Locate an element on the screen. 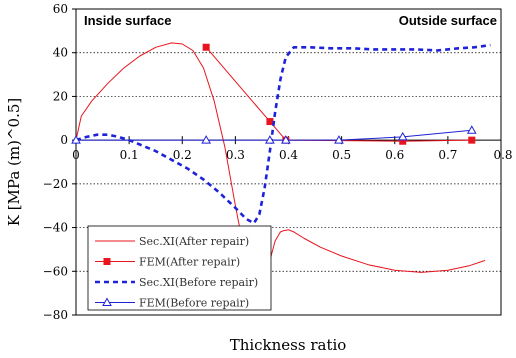 The image size is (516, 358). x-tick-label: 0.1 is located at coordinates (129, 155).